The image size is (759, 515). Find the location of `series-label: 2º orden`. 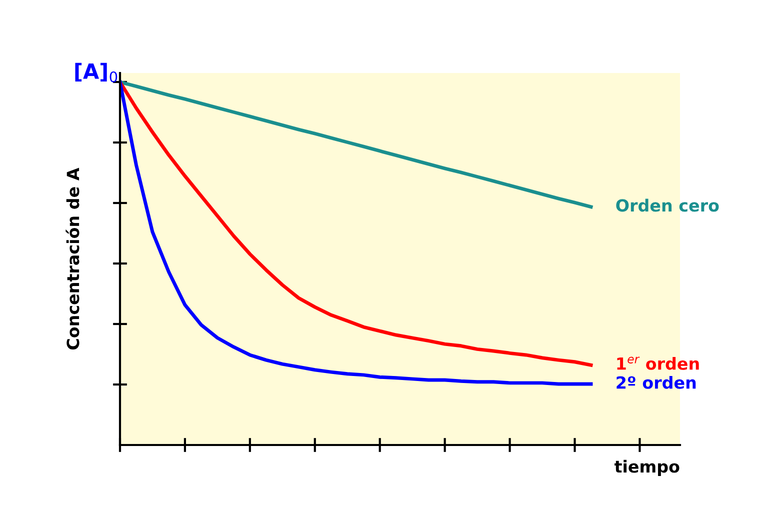

series-label: 2º orden is located at coordinates (656, 382).